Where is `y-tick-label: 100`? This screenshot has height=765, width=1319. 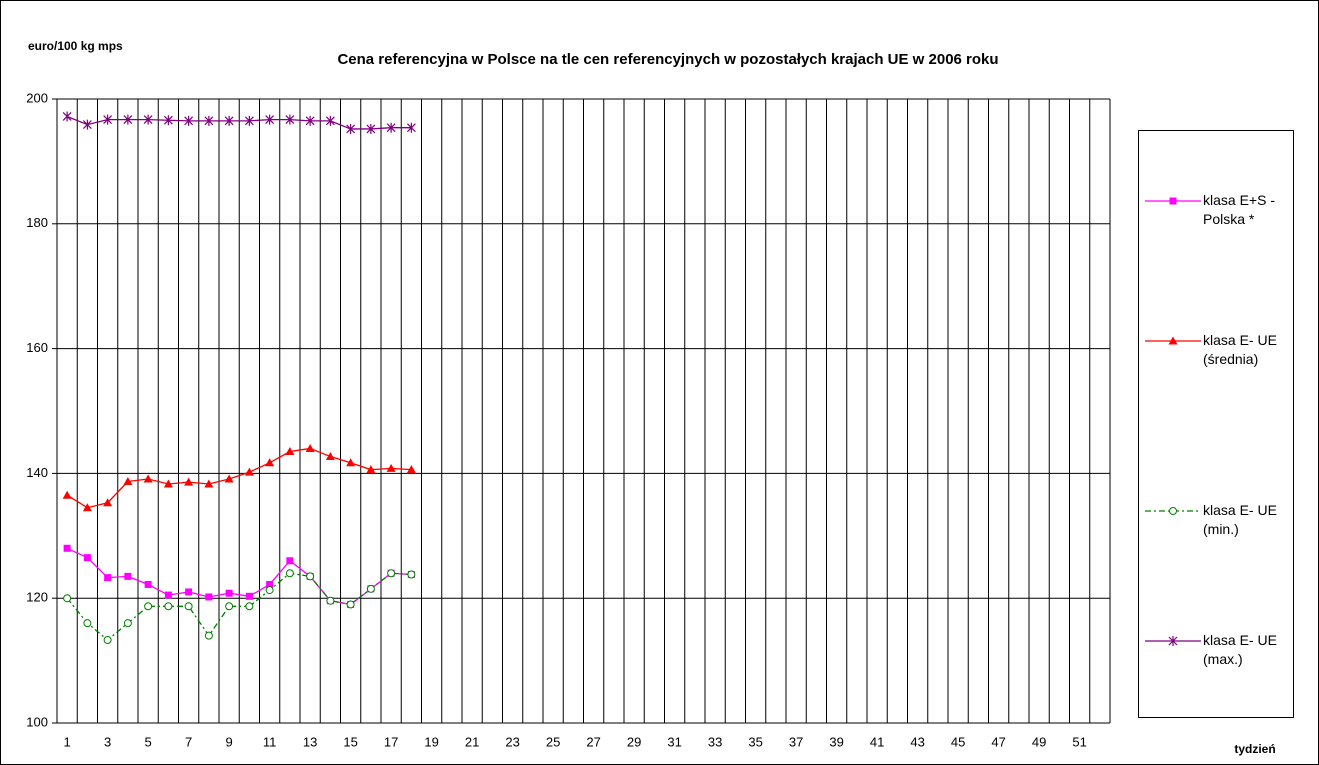
y-tick-label: 100 is located at coordinates (37, 721).